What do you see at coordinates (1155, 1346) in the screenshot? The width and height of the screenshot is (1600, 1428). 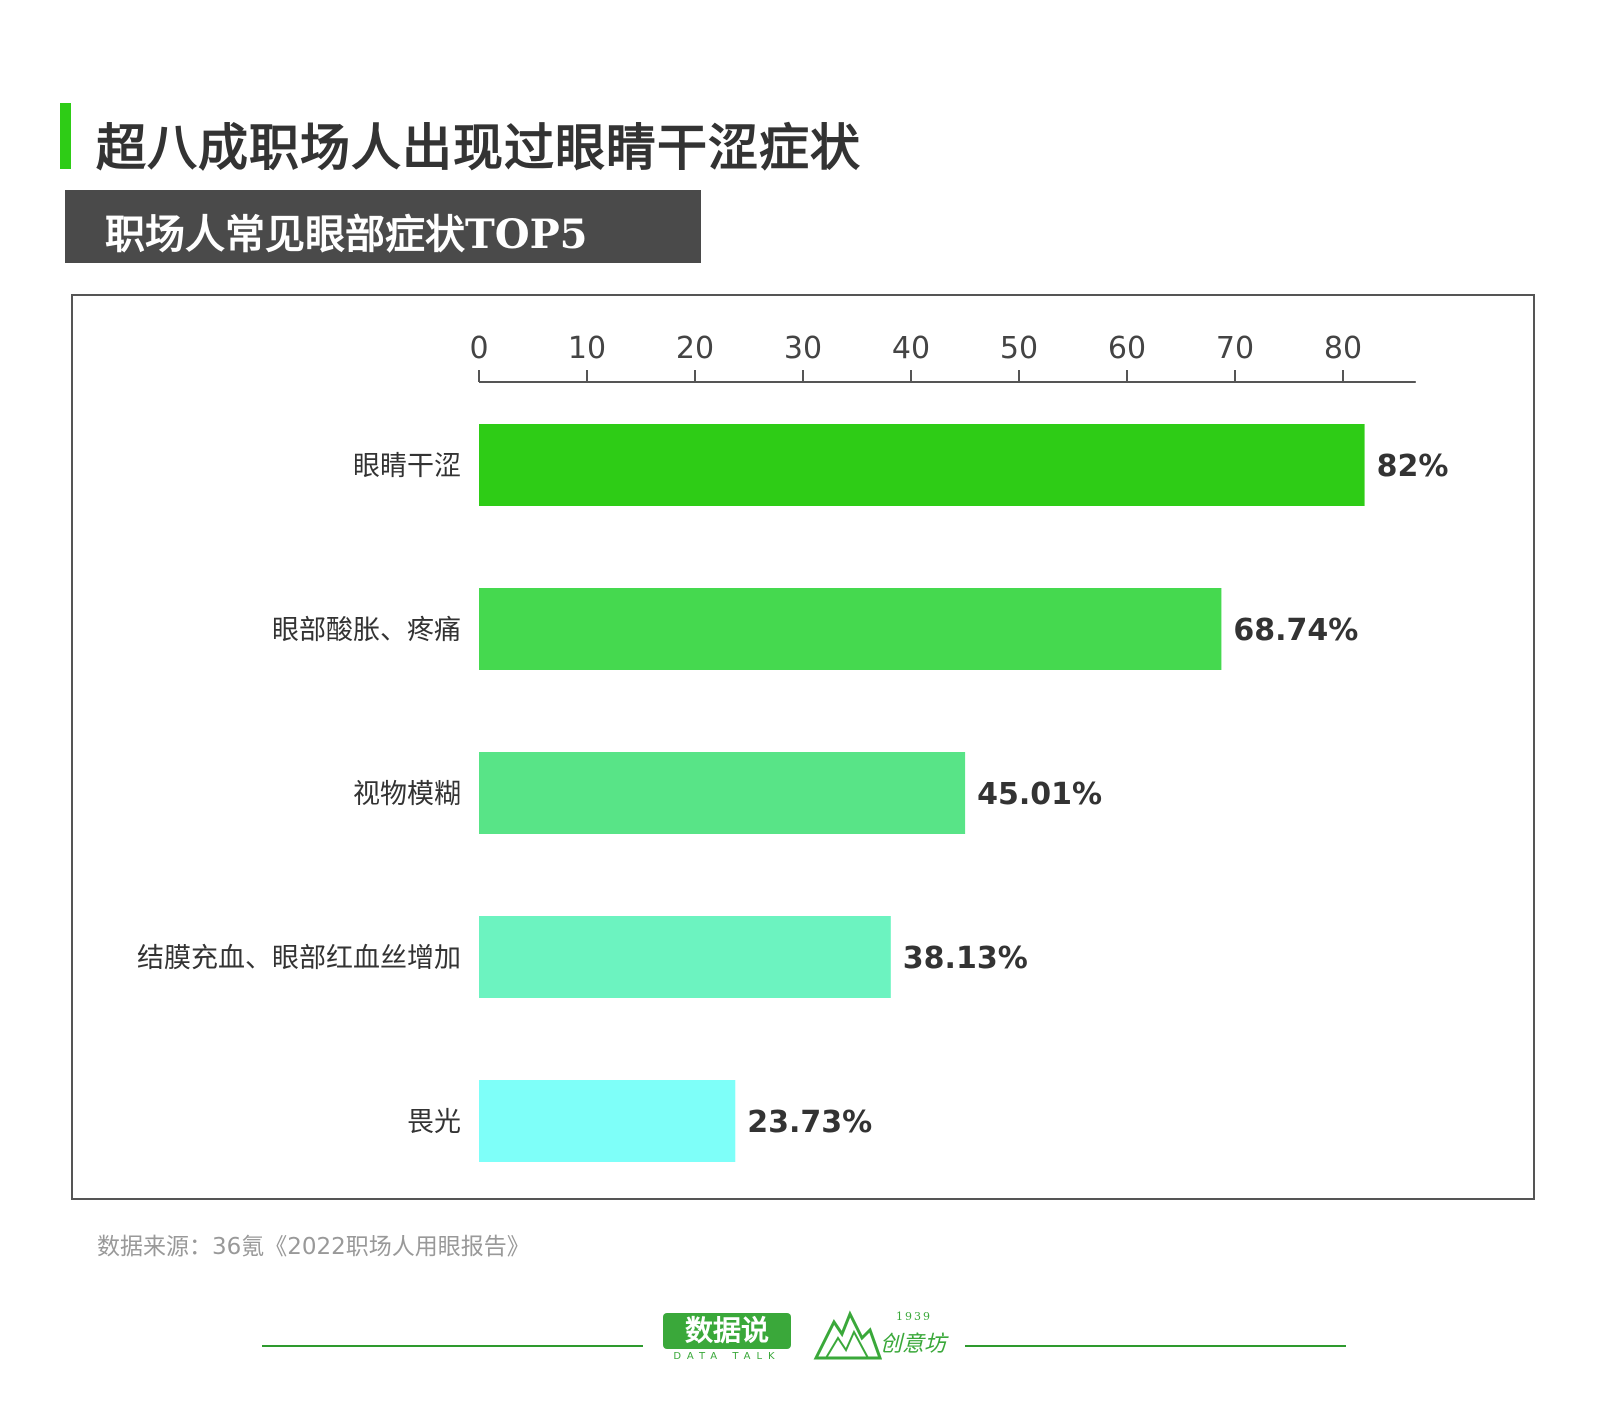 I see `footer-line-right` at bounding box center [1155, 1346].